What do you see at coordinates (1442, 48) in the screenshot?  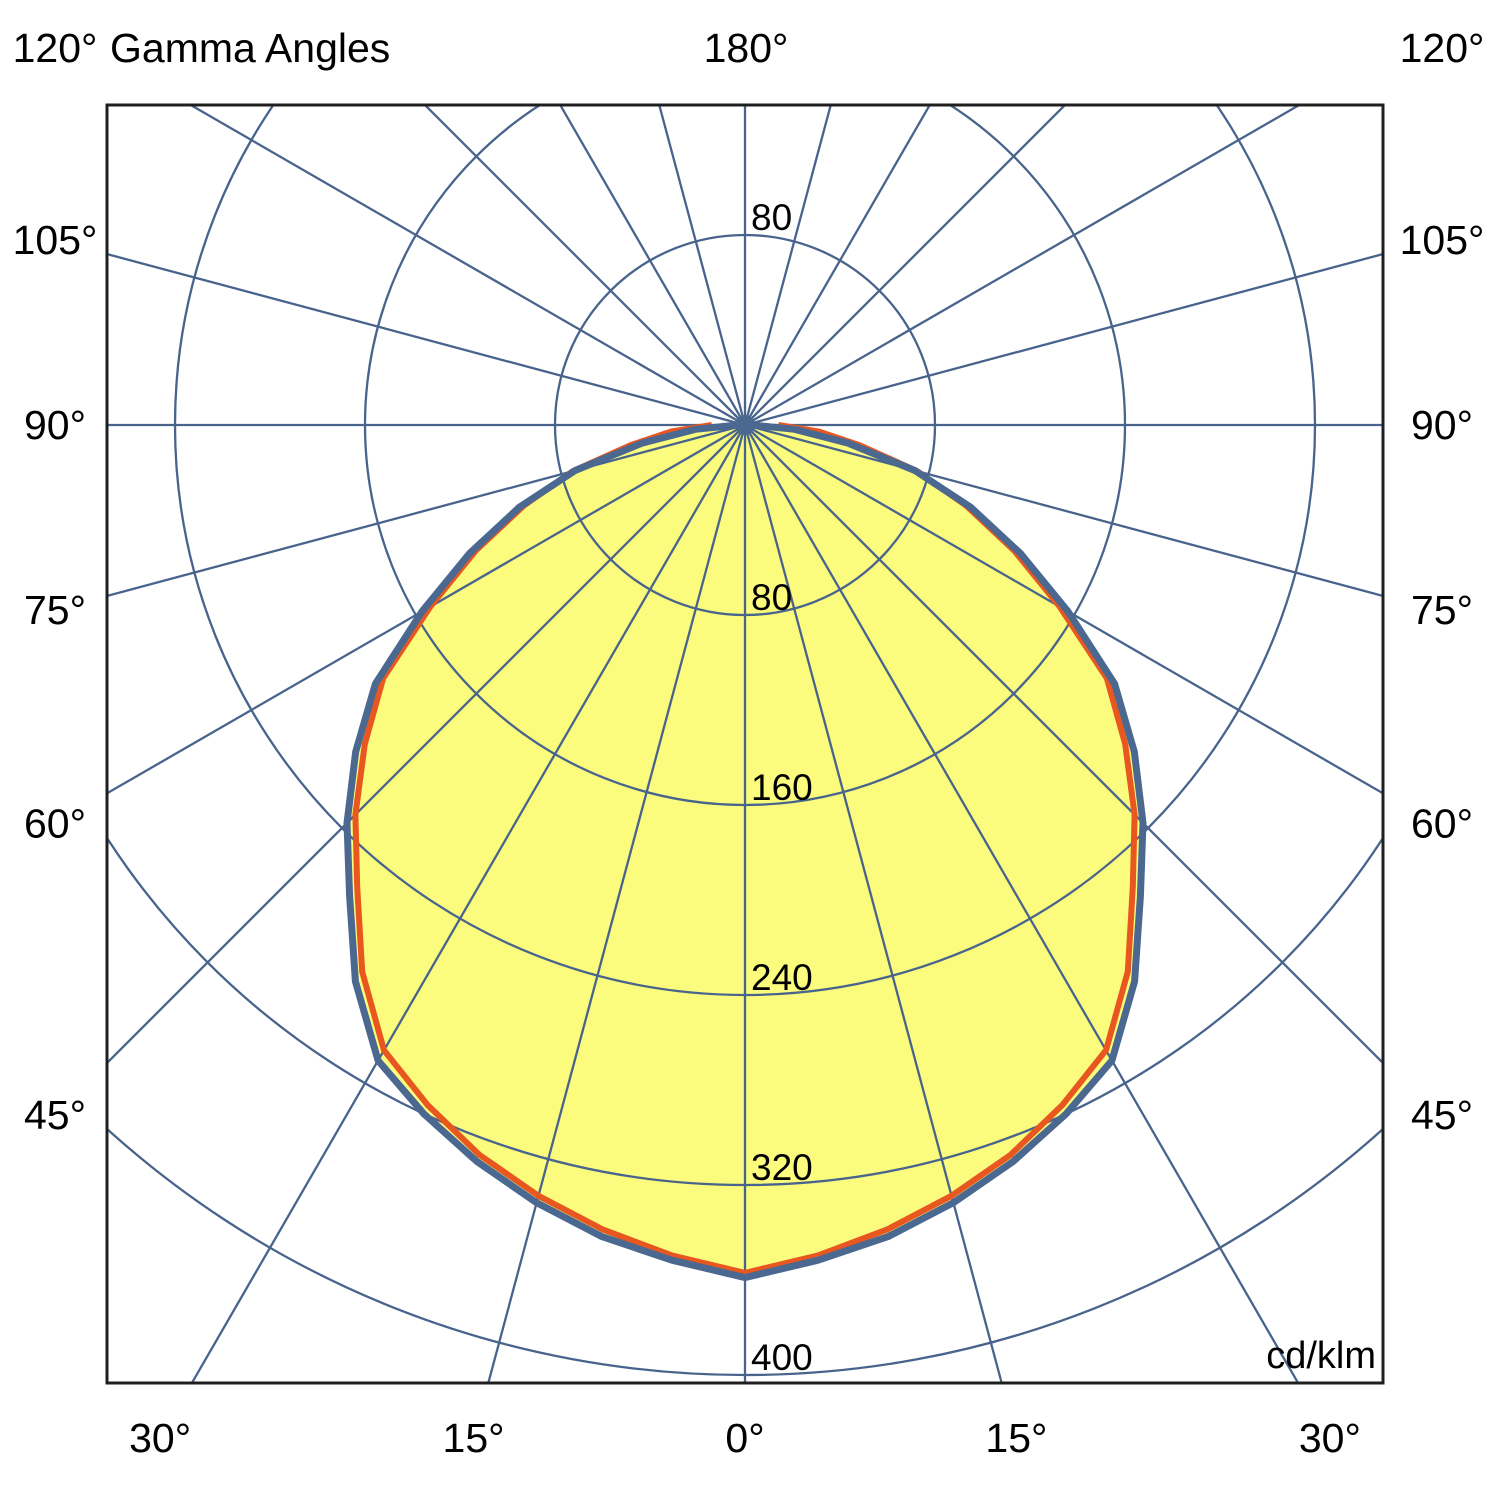 I see `angle-label-right-120: 120°` at bounding box center [1442, 48].